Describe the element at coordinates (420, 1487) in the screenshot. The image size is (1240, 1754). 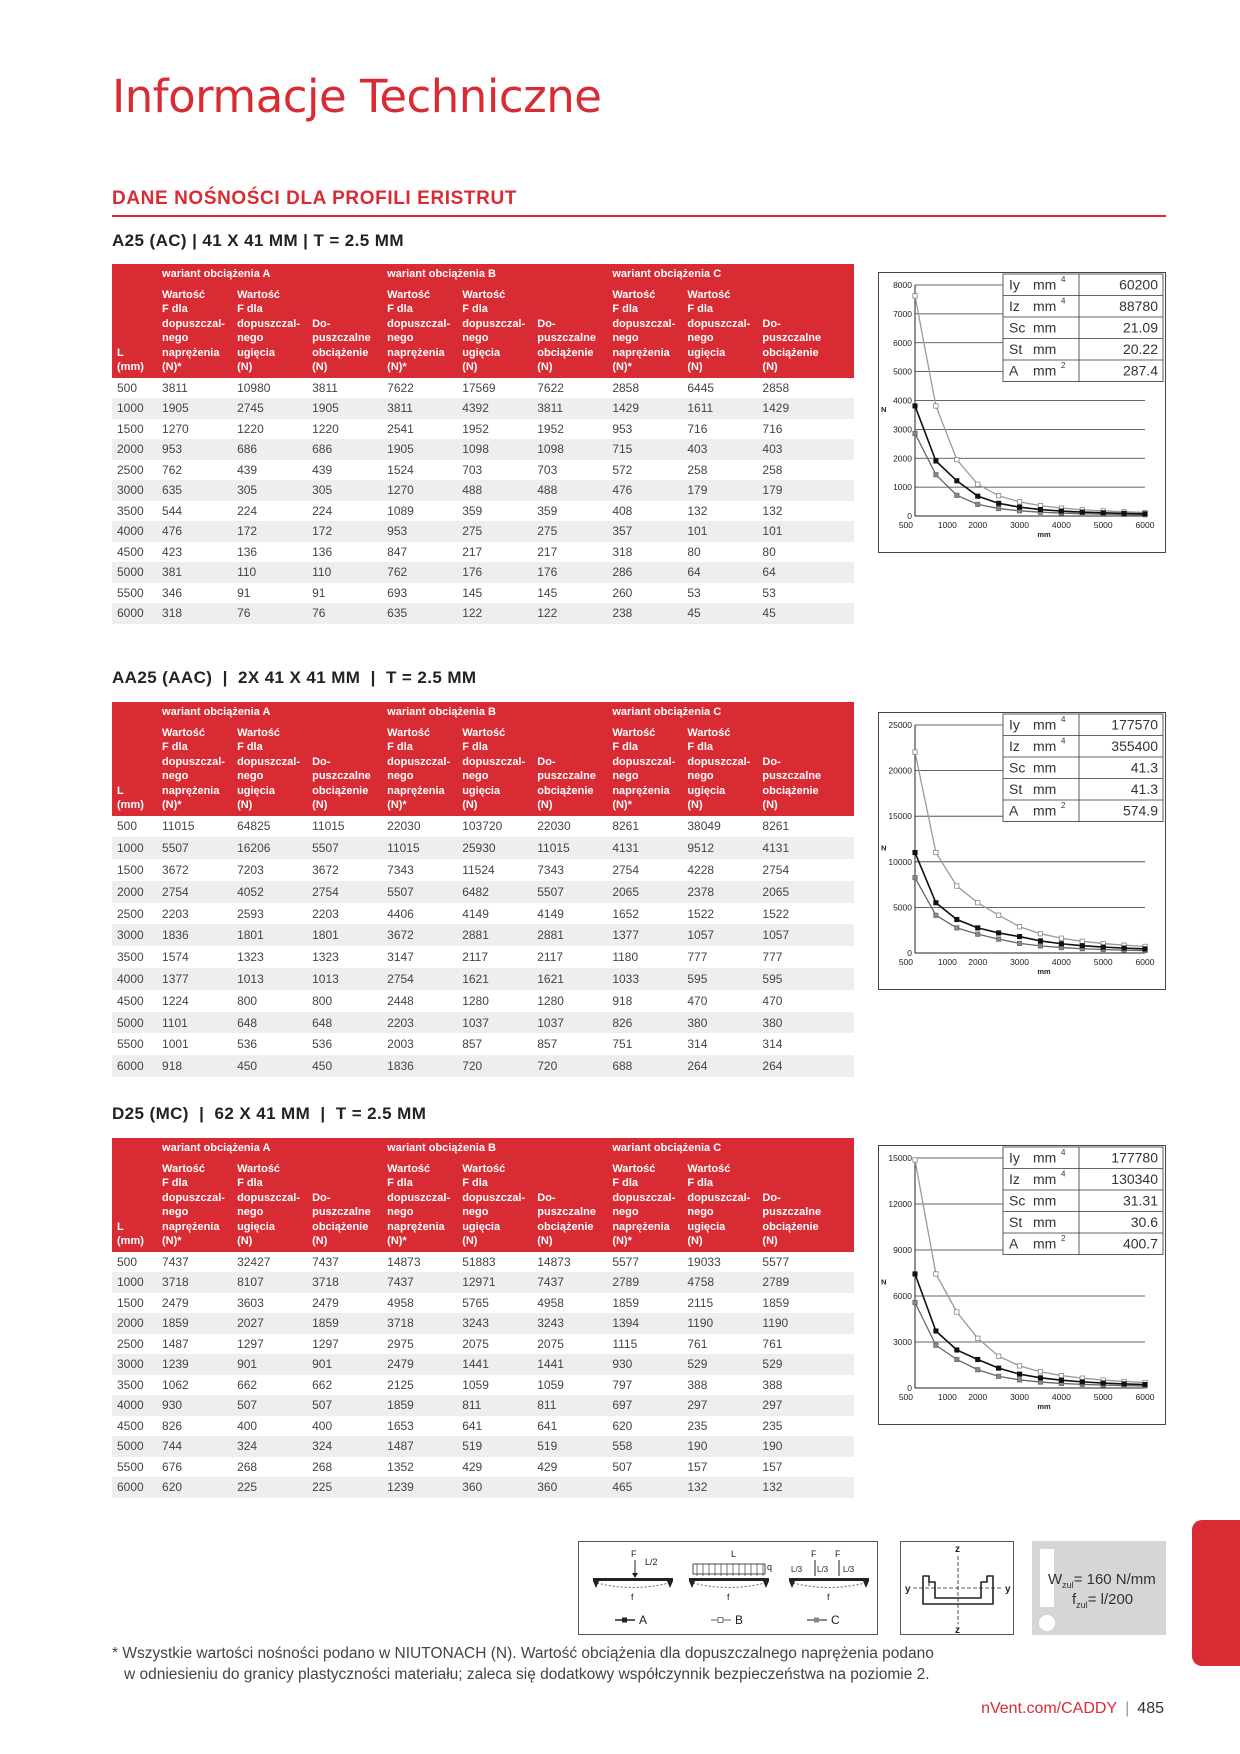
I see `table-cell: 1239` at that location.